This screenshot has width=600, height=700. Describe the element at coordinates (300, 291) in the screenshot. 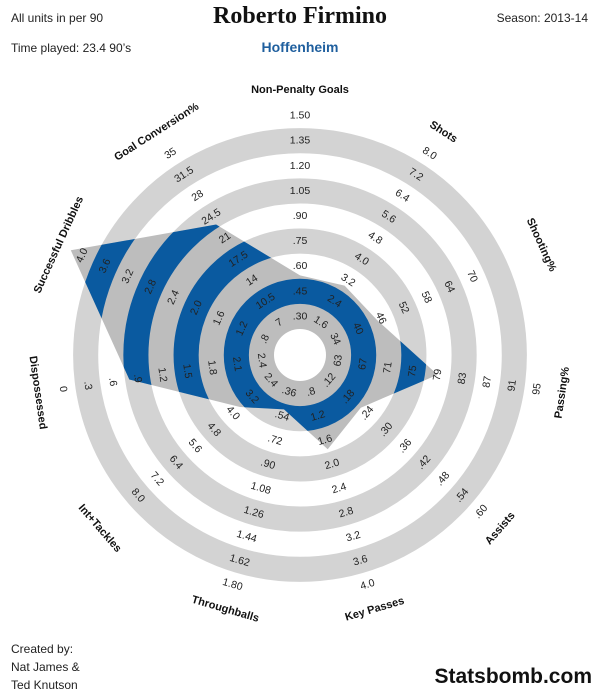

I see `tick-label: .45` at that location.